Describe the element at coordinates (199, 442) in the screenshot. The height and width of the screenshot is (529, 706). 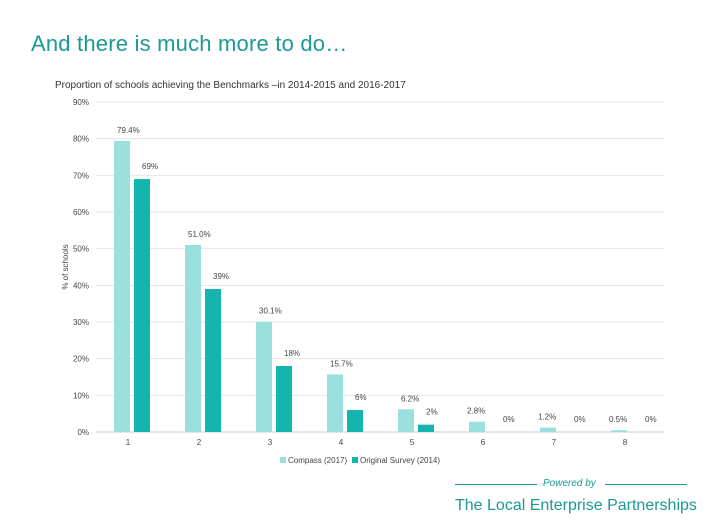
I see `x-tick-label: 2` at that location.